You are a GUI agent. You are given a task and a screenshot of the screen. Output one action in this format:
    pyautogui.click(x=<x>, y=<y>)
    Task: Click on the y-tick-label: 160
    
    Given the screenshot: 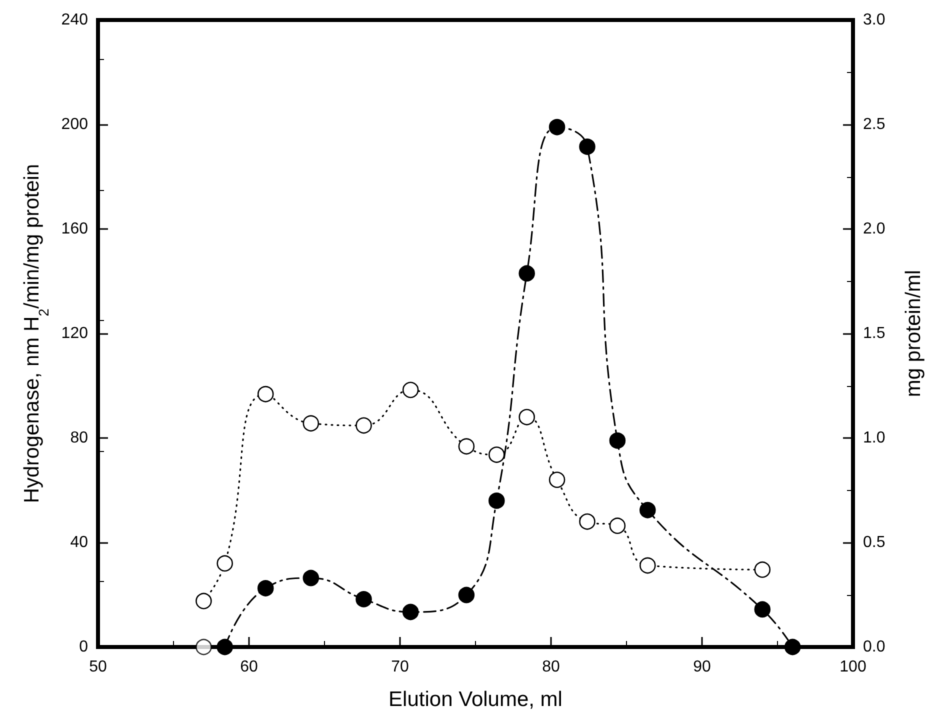 What is the action you would take?
    pyautogui.click(x=74, y=229)
    